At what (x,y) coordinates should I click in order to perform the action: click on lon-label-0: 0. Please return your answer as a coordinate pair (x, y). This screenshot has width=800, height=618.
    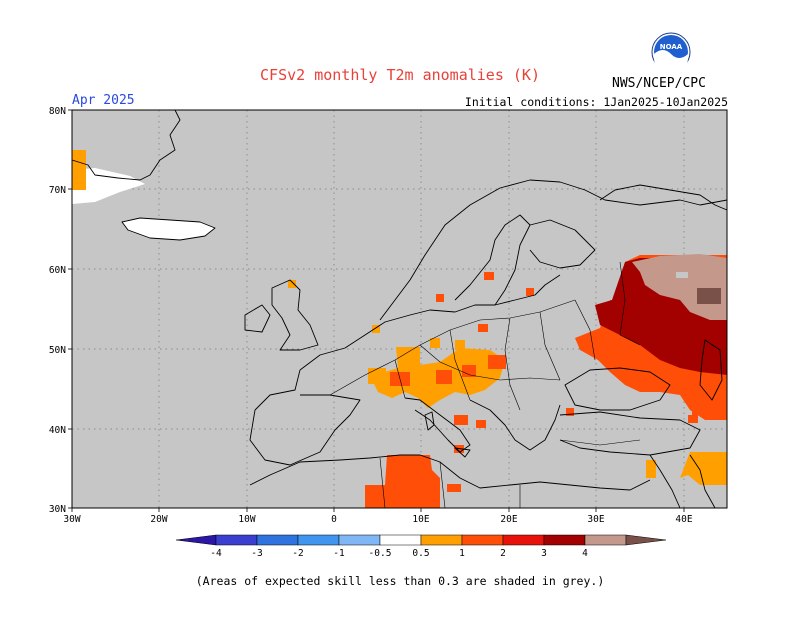
    Looking at the image, I should click on (334, 519).